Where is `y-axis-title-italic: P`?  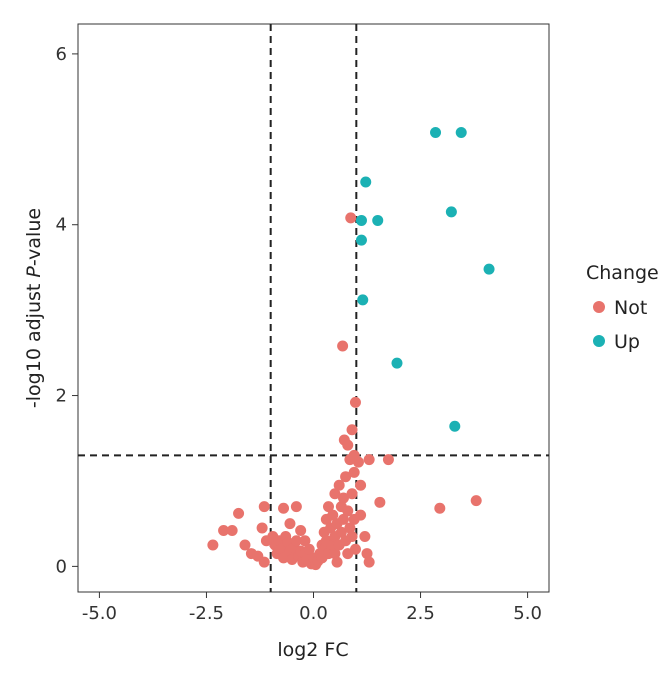 y-axis-title-italic: P is located at coordinates (34, 272).